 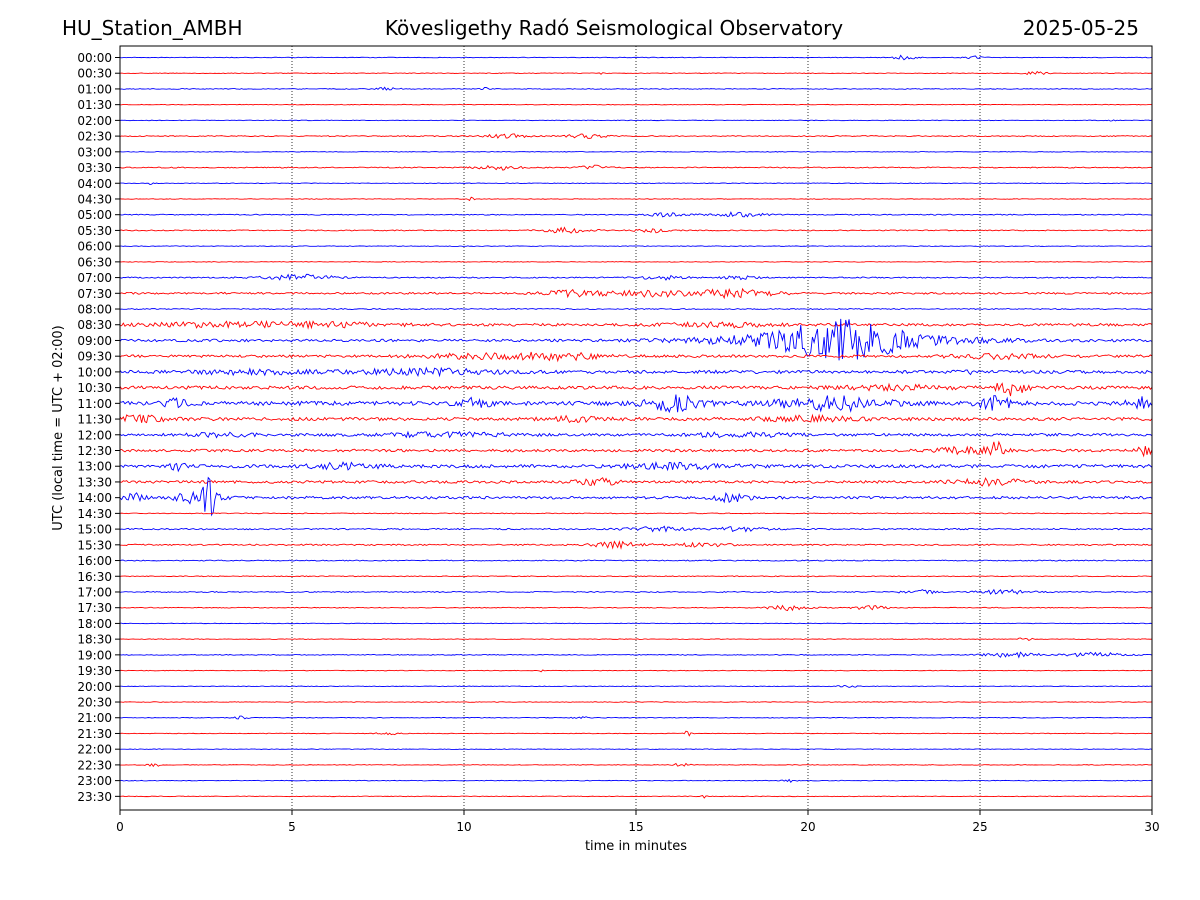 What do you see at coordinates (94, 89) in the screenshot?
I see `y-tick-label: 01:00` at bounding box center [94, 89].